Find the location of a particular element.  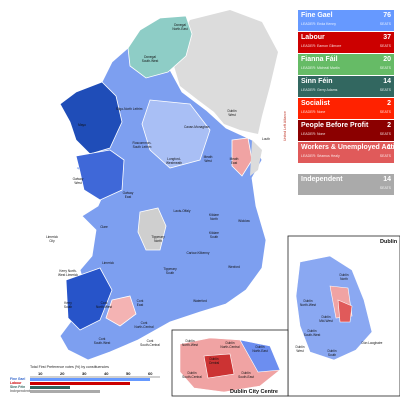

legend-party: Fine Gael 76 LEADER: Enda Kenny SEATS is located at coordinates (346, 20).